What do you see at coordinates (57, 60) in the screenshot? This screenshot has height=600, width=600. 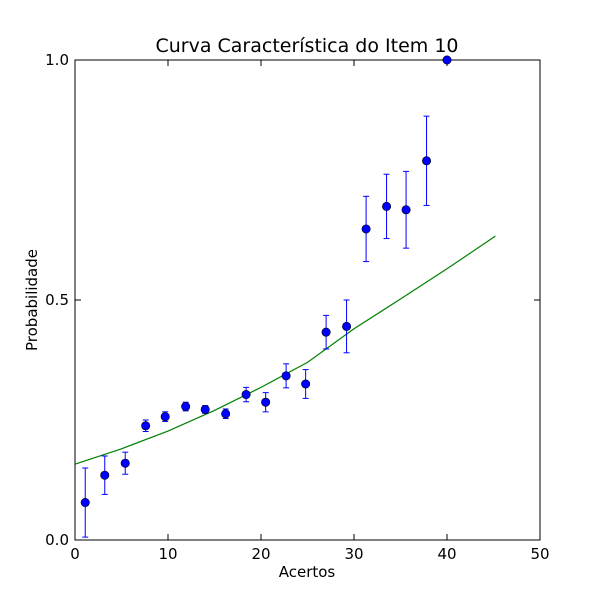 I see `y-tick-label: 1.0` at bounding box center [57, 60].